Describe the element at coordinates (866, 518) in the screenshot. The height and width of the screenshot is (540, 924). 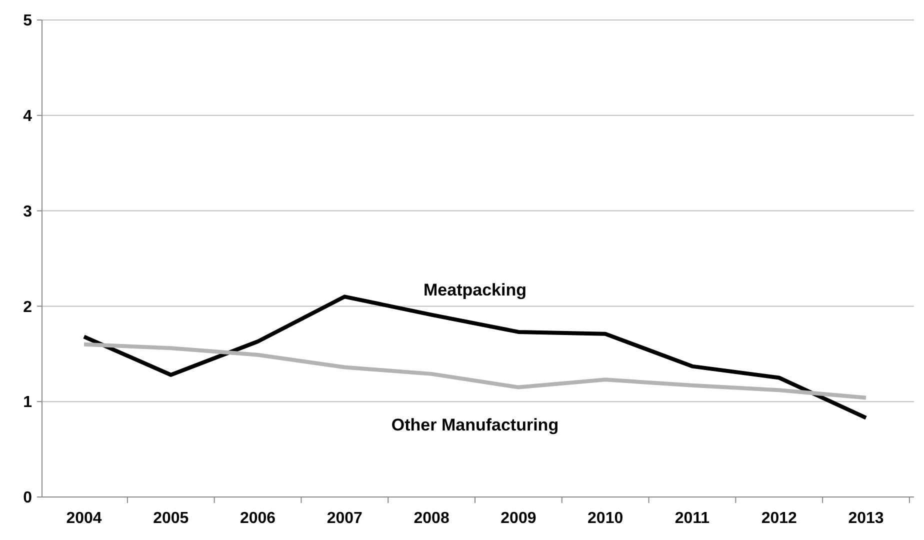
I see `x-tick-label: 2013` at that location.